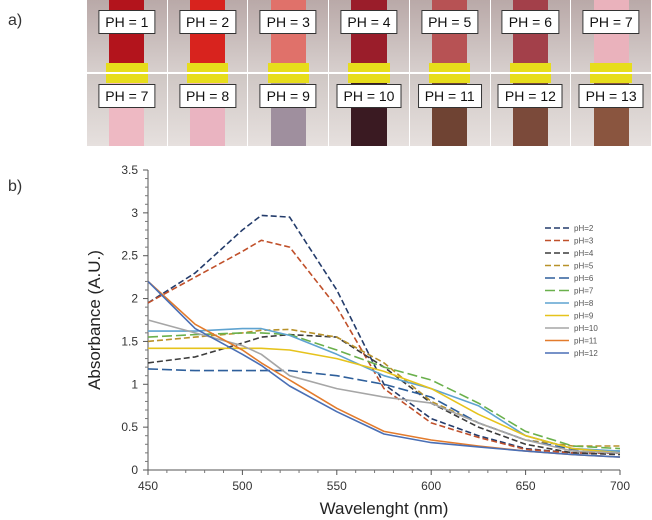  Describe the element at coordinates (94, 320) in the screenshot. I see `y-axis-title: Absorbance (A.U.)` at that location.